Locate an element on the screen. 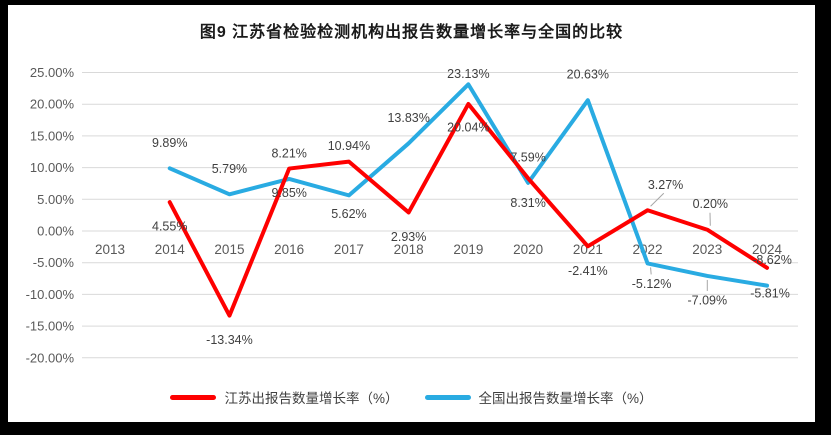 The width and height of the screenshot is (831, 435). data-label: 13.83% is located at coordinates (408, 118).